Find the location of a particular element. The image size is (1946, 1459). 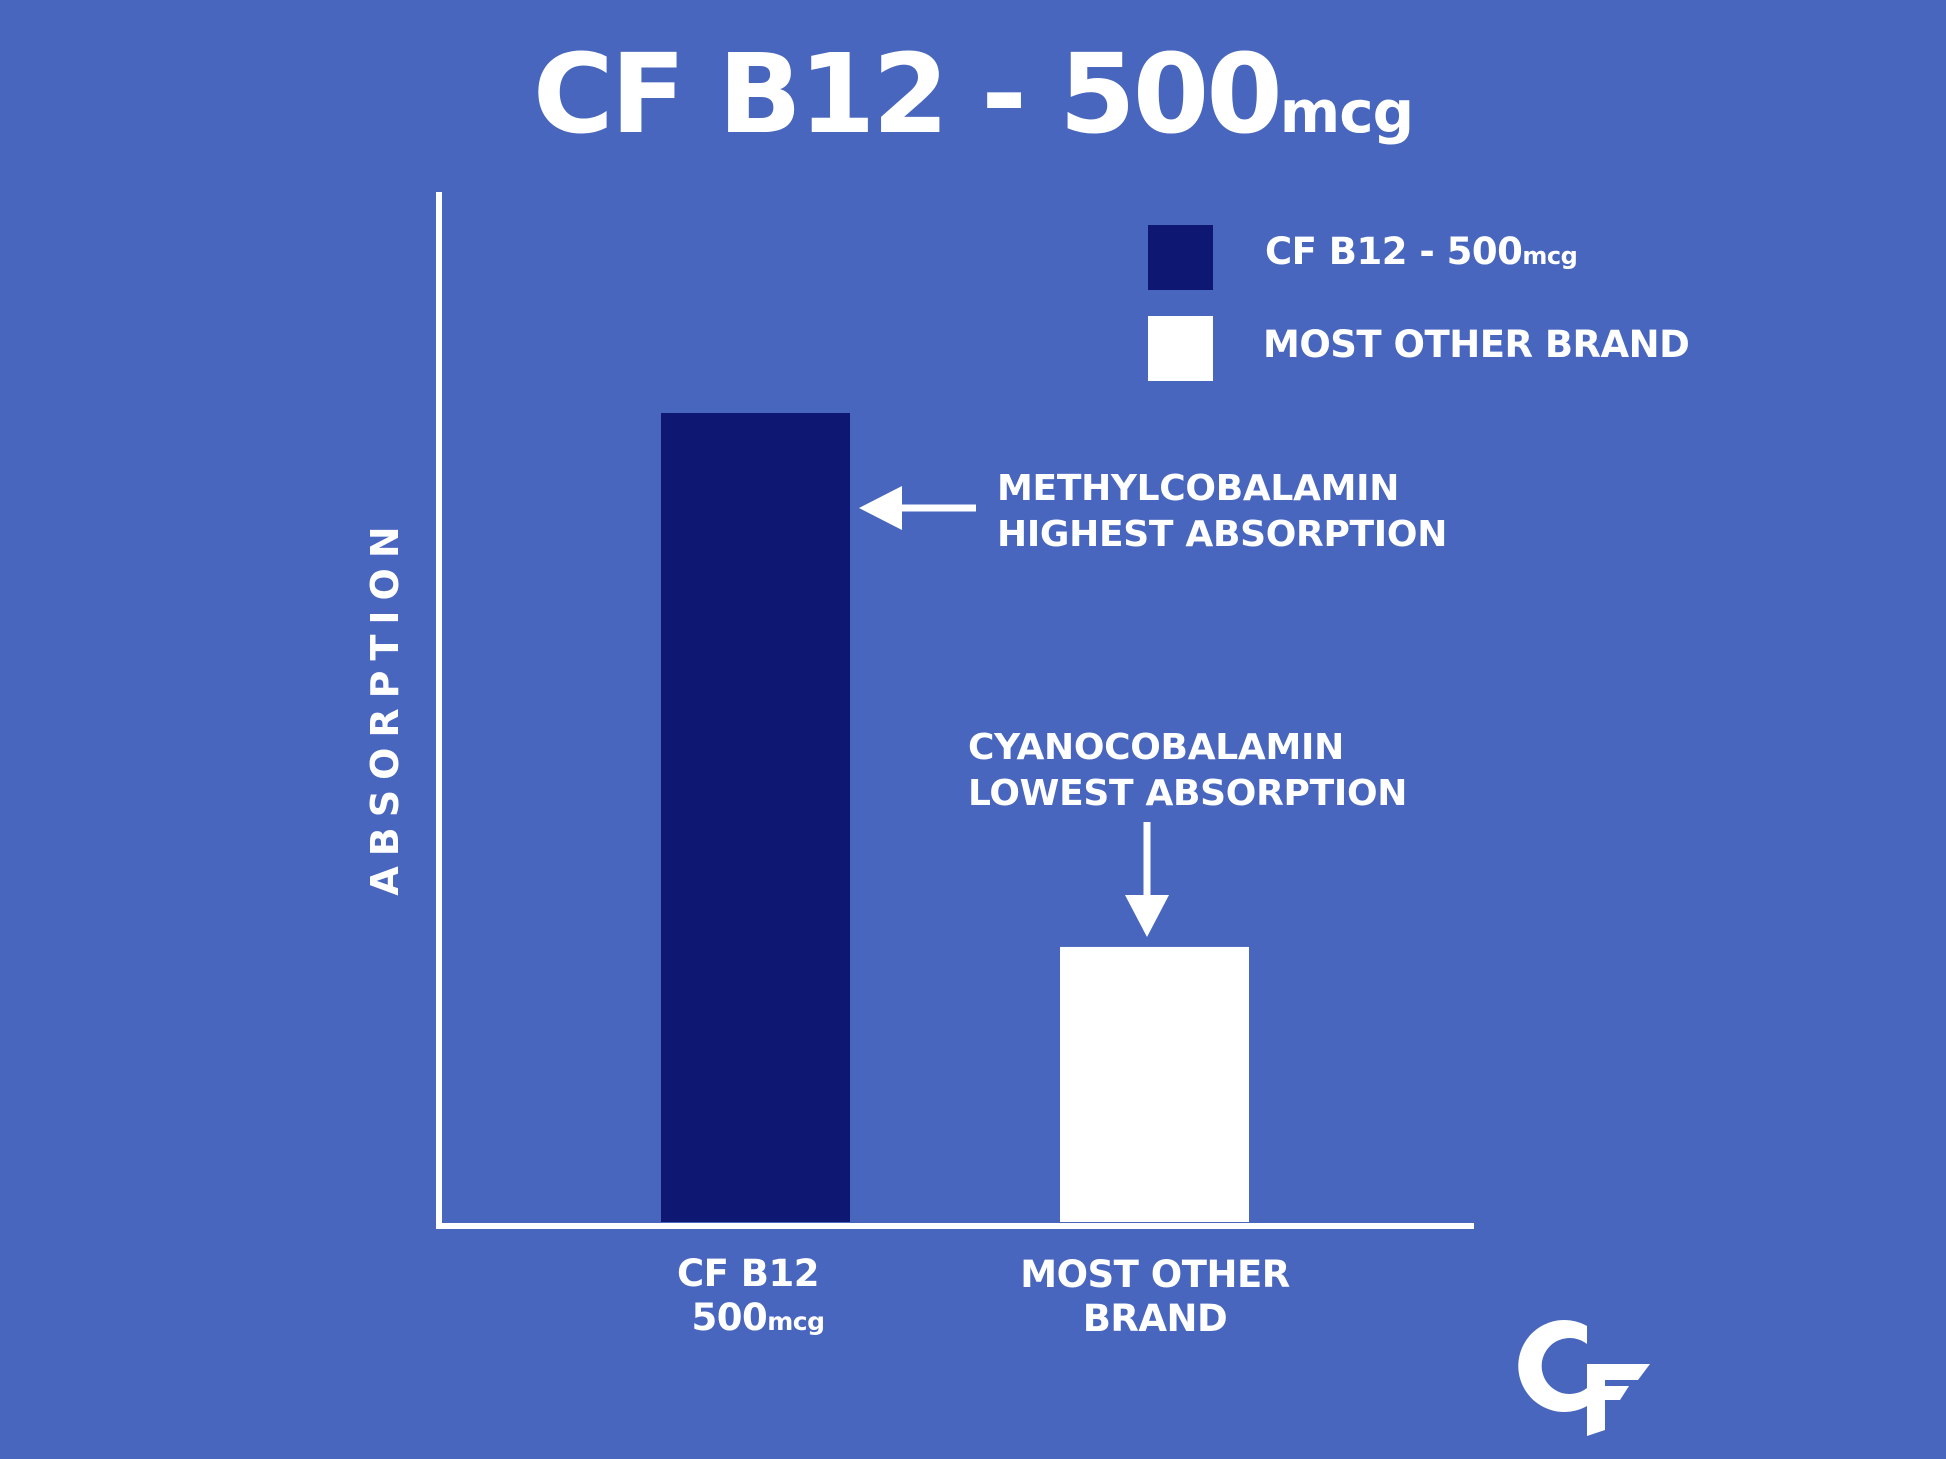

annotation-line: LOWEST ABSORPTION is located at coordinates (1188, 793).